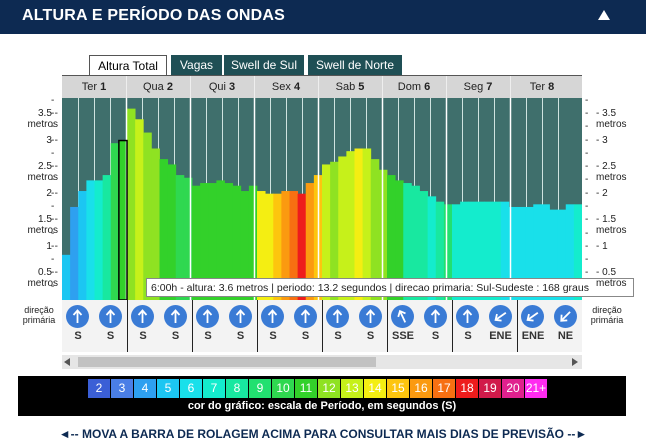 The image size is (646, 447). I want to click on y-unit-label: metros, so click(611, 231).